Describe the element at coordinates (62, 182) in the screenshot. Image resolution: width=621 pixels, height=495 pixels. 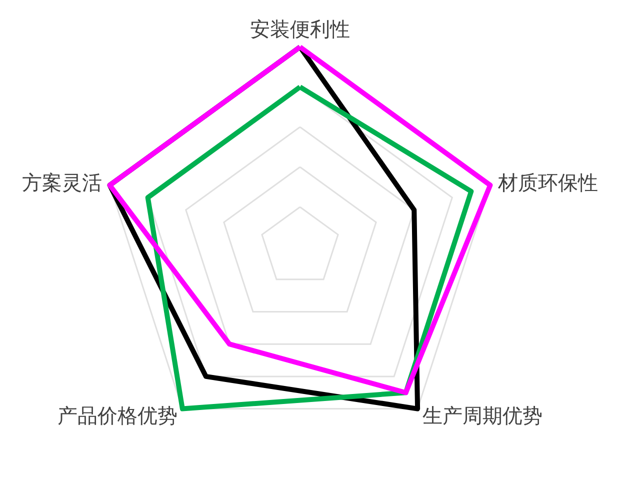
I see `spoke-label: 方案灵活` at that location.